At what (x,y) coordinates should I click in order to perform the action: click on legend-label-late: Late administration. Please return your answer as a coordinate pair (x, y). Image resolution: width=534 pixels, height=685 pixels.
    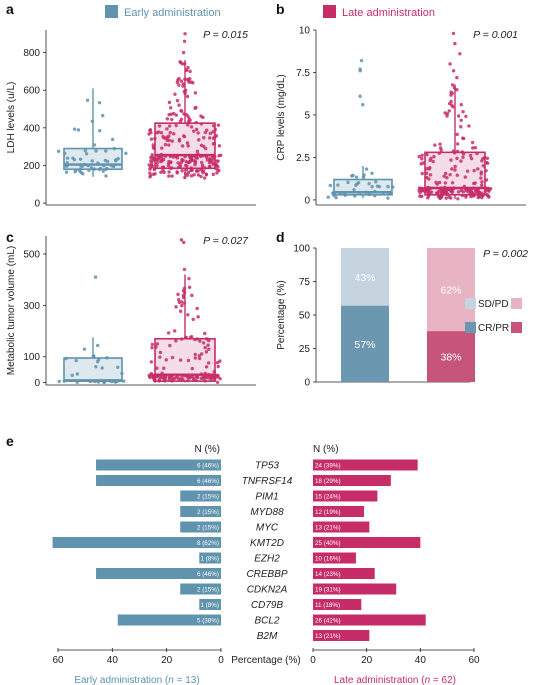
    Looking at the image, I should click on (388, 13).